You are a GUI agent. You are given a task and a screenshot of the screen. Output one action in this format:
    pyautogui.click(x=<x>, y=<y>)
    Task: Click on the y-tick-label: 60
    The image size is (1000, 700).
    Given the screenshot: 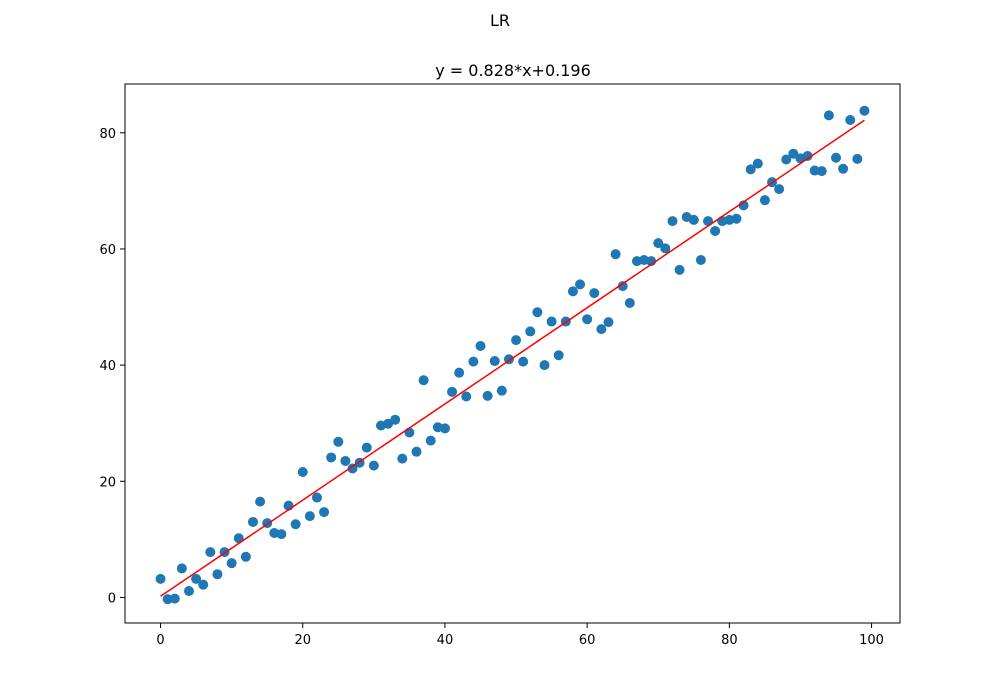 What is the action you would take?
    pyautogui.click(x=107, y=250)
    